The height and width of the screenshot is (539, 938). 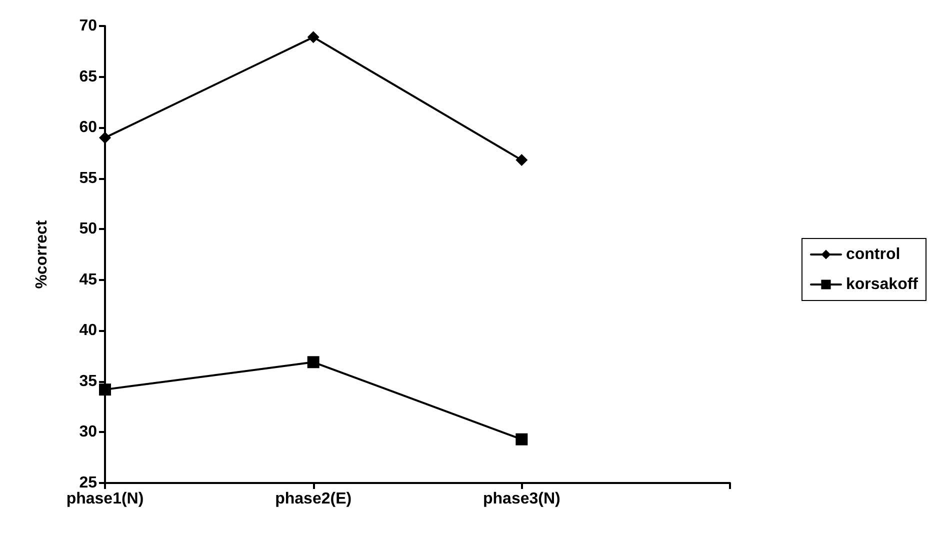 What do you see at coordinates (105, 499) in the screenshot?
I see `x-tick-label: phase1(N)` at bounding box center [105, 499].